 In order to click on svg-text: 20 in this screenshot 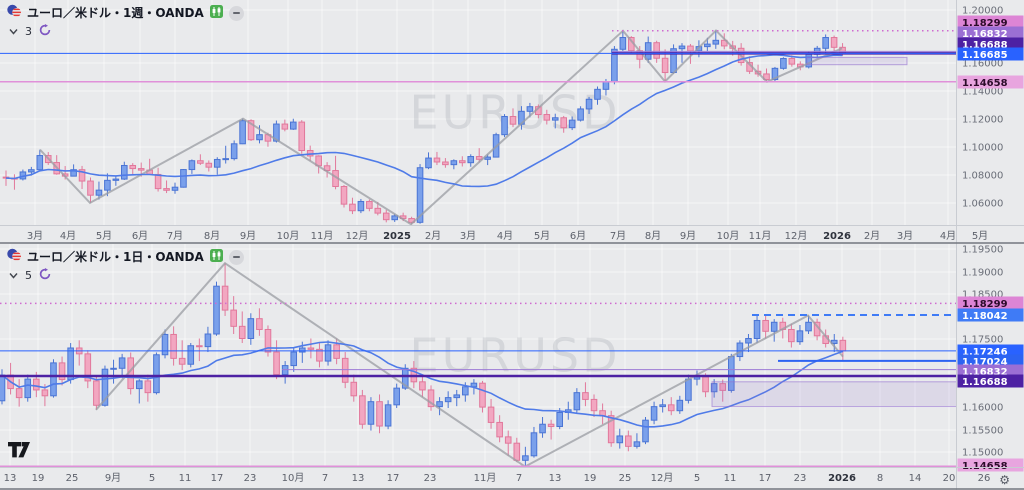, I will do `click(949, 478)`.